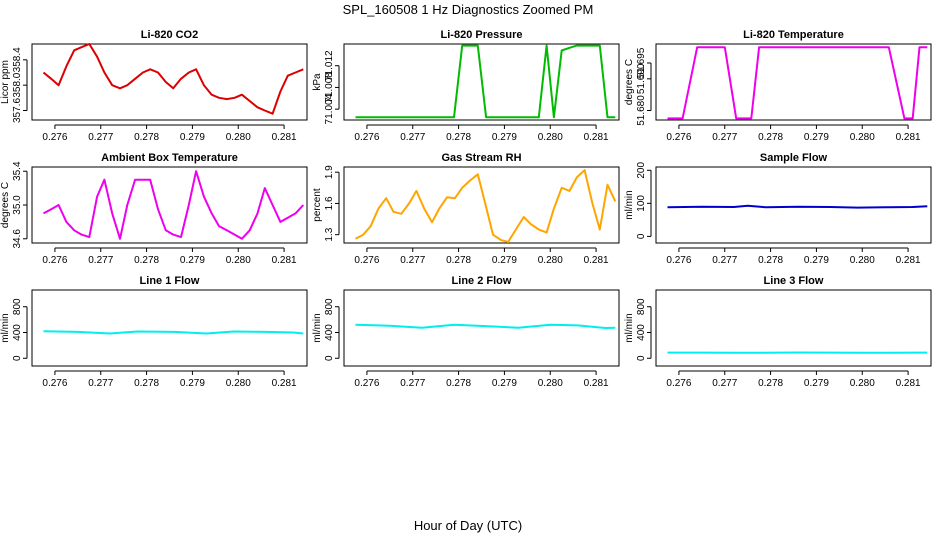 The height and width of the screenshot is (540, 936). I want to click on panel-title: Line 3 Flow, so click(794, 281).